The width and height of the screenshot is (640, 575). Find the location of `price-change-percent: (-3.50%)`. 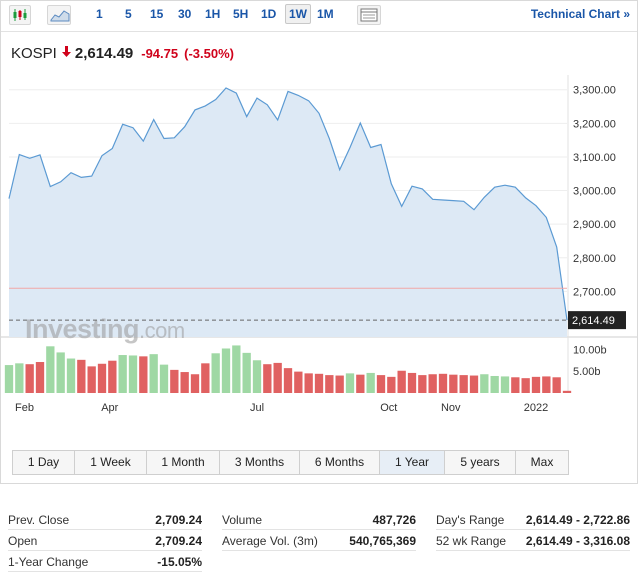

price-change-percent: (-3.50%) is located at coordinates (209, 53).